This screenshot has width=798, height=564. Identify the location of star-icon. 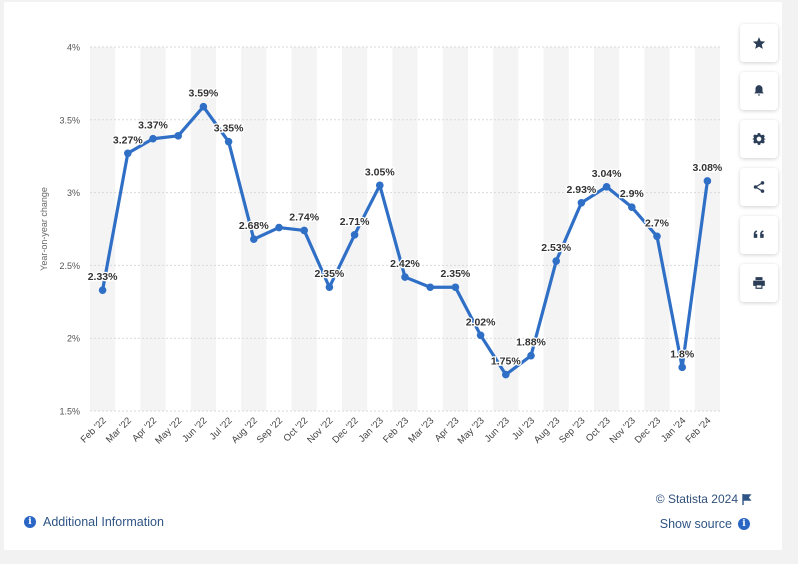
(759, 43).